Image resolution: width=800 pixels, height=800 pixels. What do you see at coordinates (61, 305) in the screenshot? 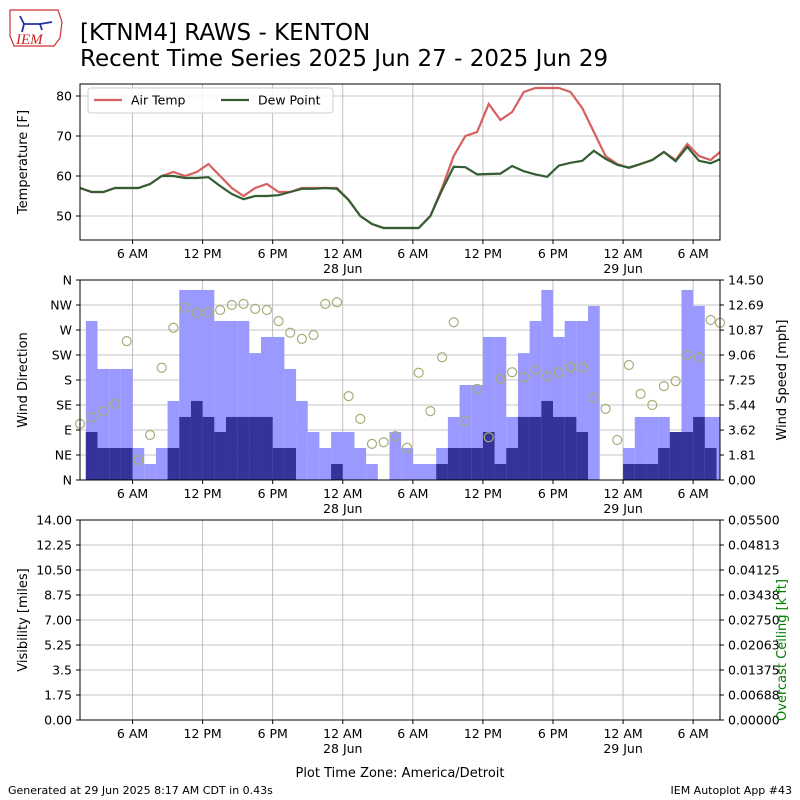
I see `y-tick-label: NW` at bounding box center [61, 305].